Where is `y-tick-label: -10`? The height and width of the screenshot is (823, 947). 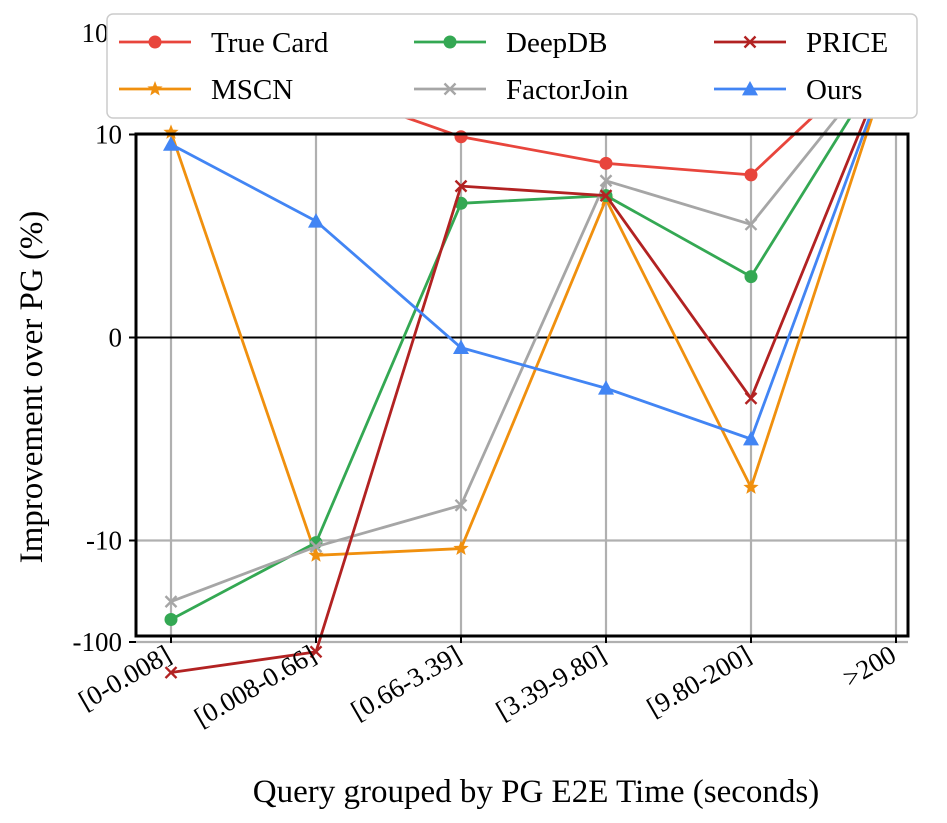 y-tick-label: -10 is located at coordinates (104, 541).